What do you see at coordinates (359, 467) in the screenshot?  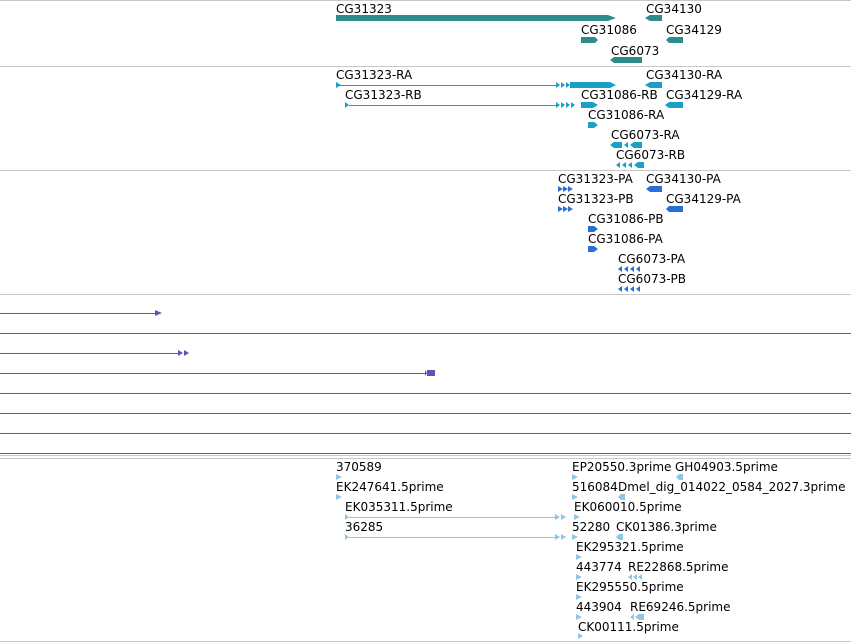 I see `evidence-label: 370589` at bounding box center [359, 467].